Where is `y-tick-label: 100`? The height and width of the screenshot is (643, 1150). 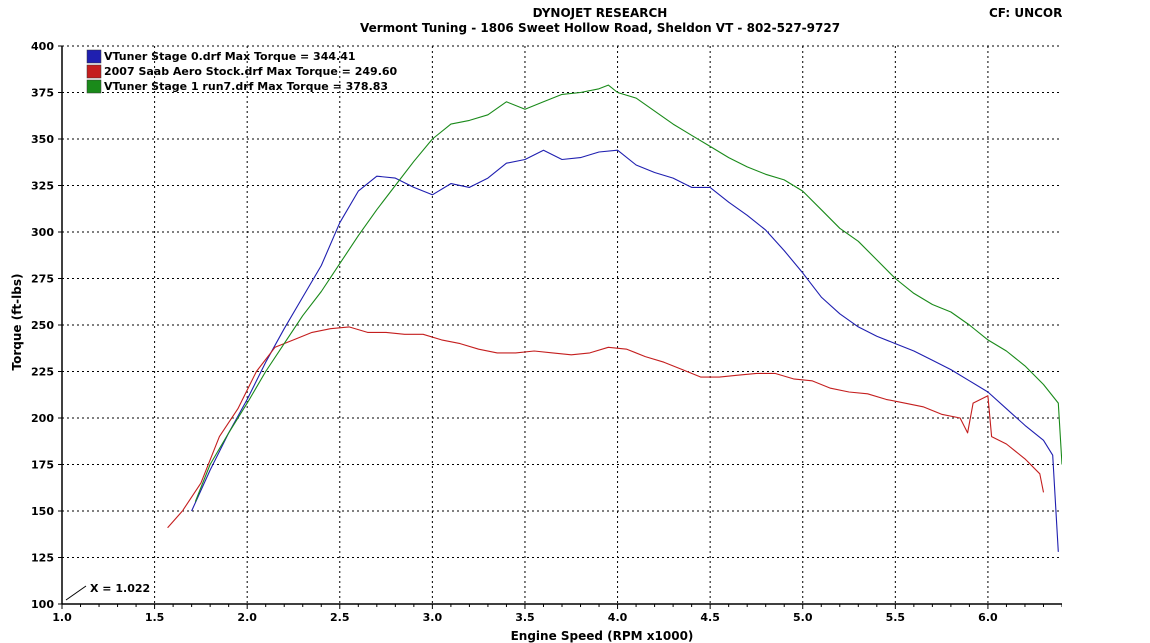 y-tick-label: 100 is located at coordinates (42, 604).